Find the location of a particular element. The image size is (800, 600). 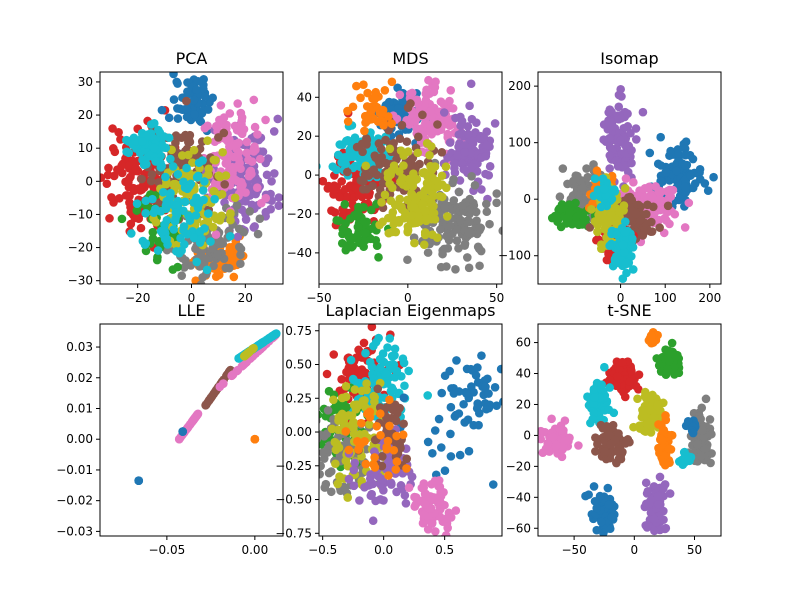

x-tick-label: 0.5 is located at coordinates (444, 550).